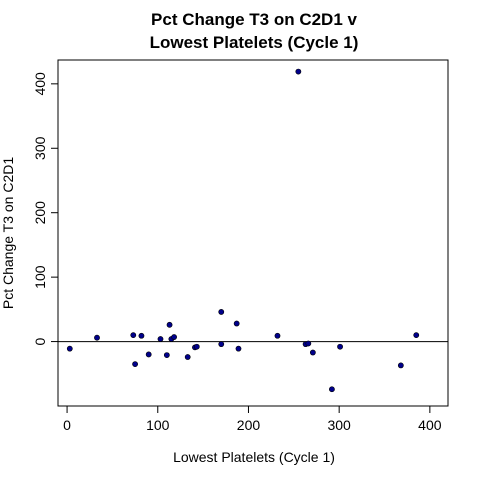 This screenshot has width=480, height=480. What do you see at coordinates (40, 213) in the screenshot?
I see `y-tick-label: 200` at bounding box center [40, 213].